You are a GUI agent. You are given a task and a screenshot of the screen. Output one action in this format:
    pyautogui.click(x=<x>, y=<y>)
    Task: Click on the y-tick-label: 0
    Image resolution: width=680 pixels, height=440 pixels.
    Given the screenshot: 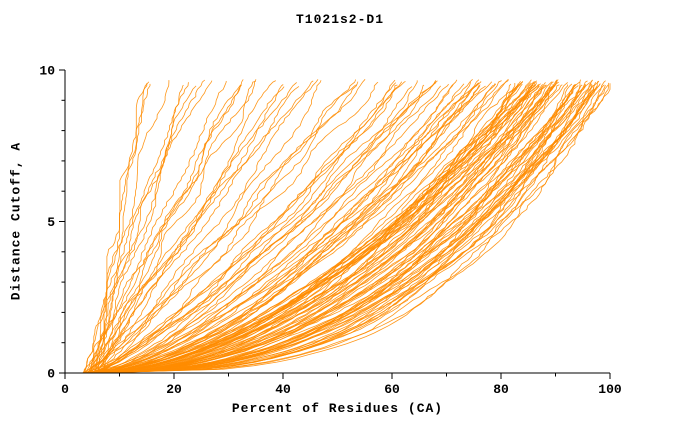 What is the action you would take?
    pyautogui.click(x=51, y=374)
    